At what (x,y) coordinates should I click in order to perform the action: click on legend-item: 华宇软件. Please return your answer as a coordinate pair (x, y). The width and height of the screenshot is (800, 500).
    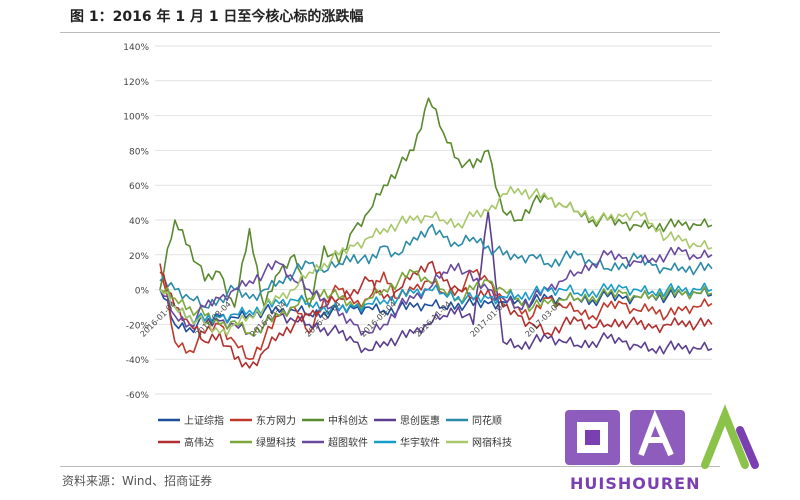
    Looking at the image, I should click on (407, 442).